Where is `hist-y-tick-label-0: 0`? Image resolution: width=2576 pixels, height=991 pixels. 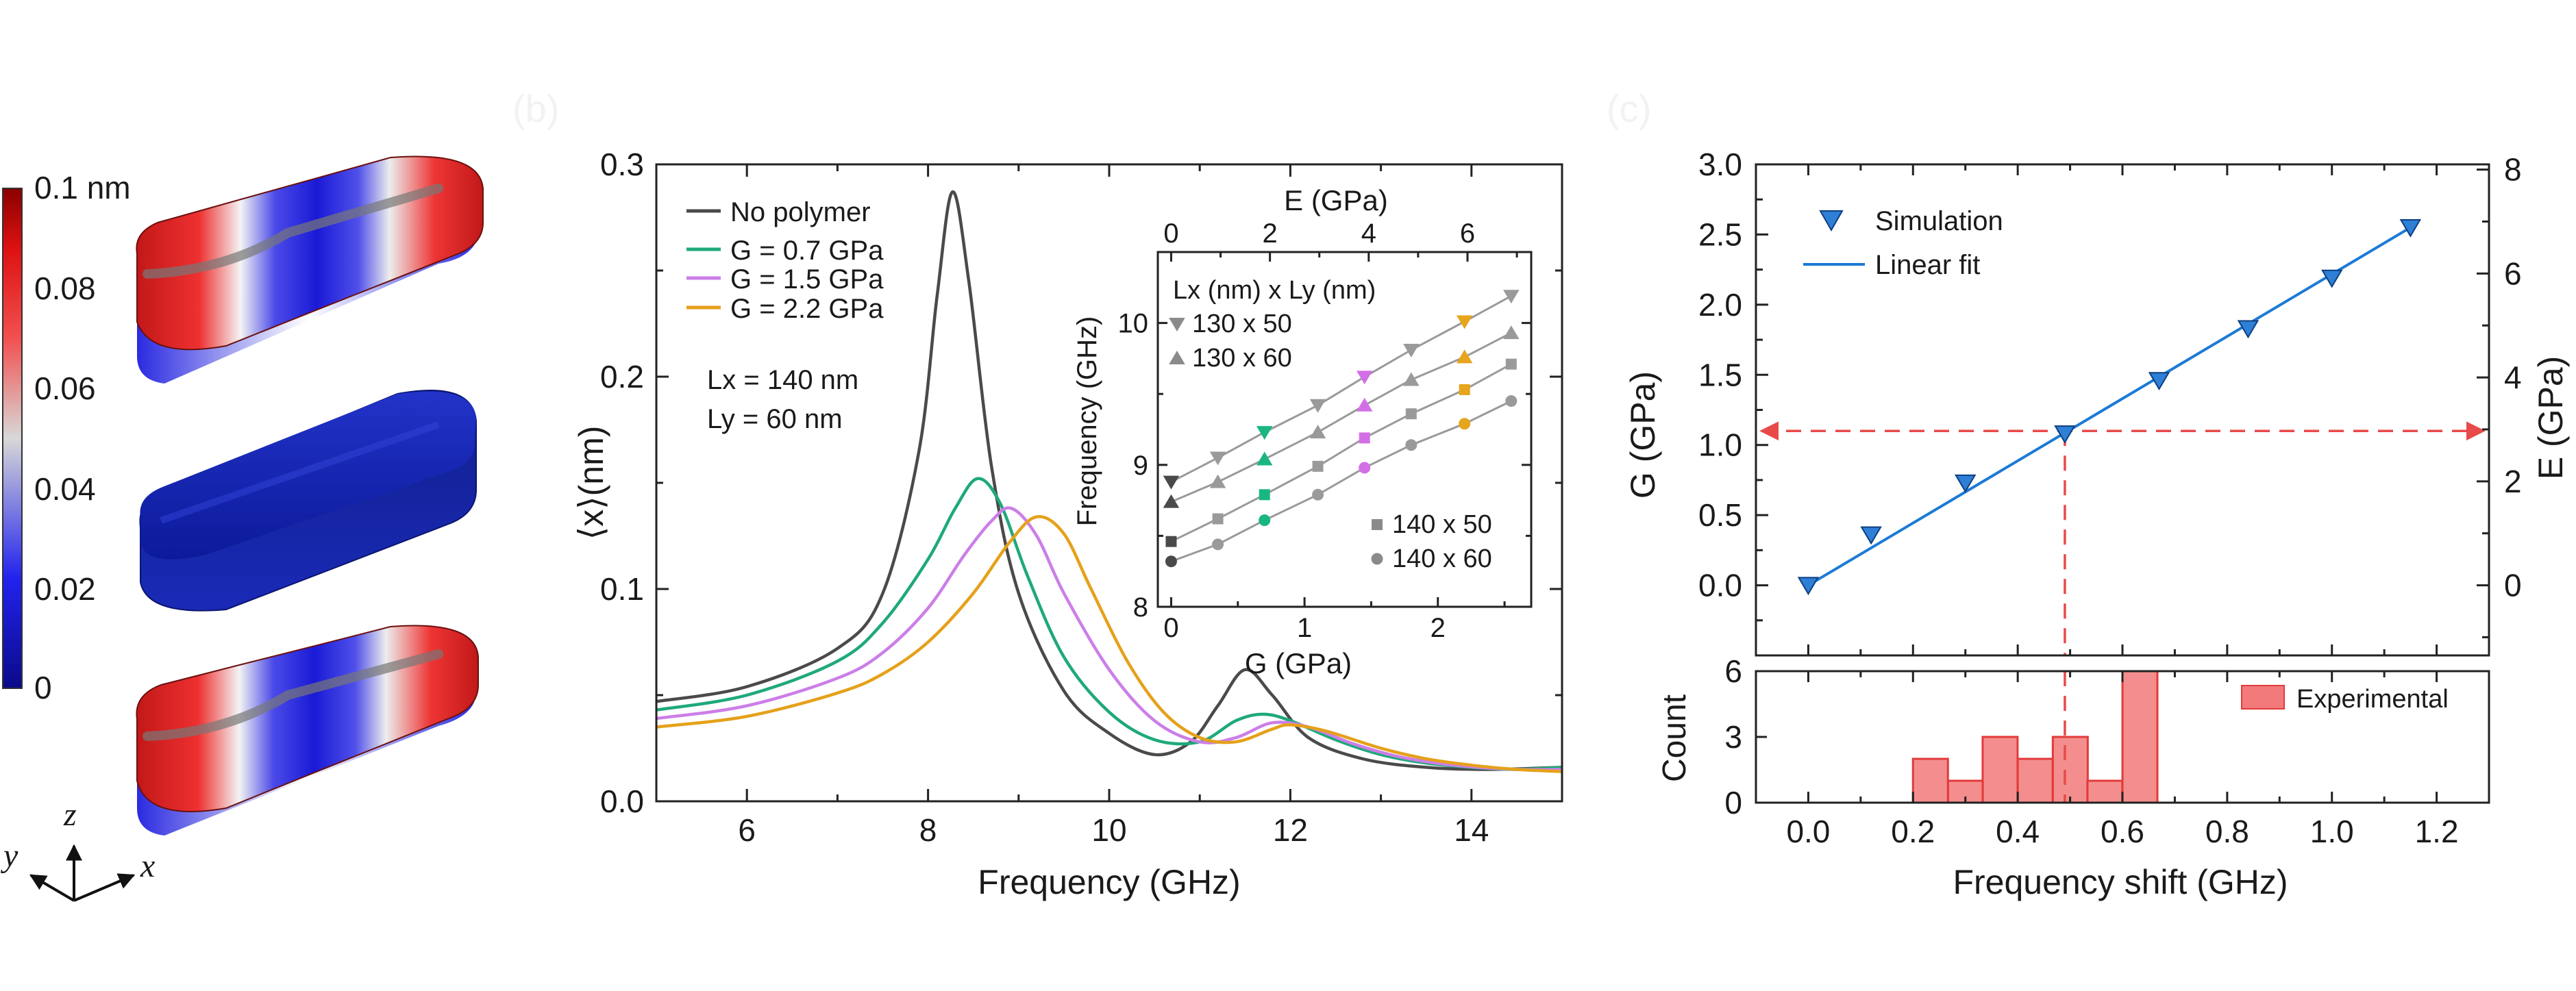 hist-y-tick-label-0: 0 is located at coordinates (1733, 803).